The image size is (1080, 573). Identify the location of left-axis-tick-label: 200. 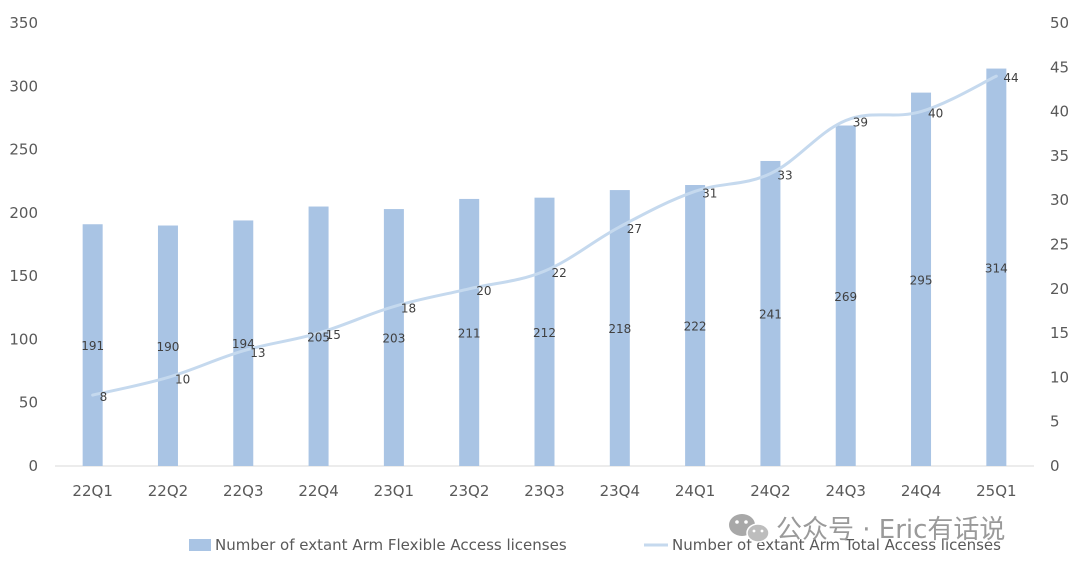
(23, 213).